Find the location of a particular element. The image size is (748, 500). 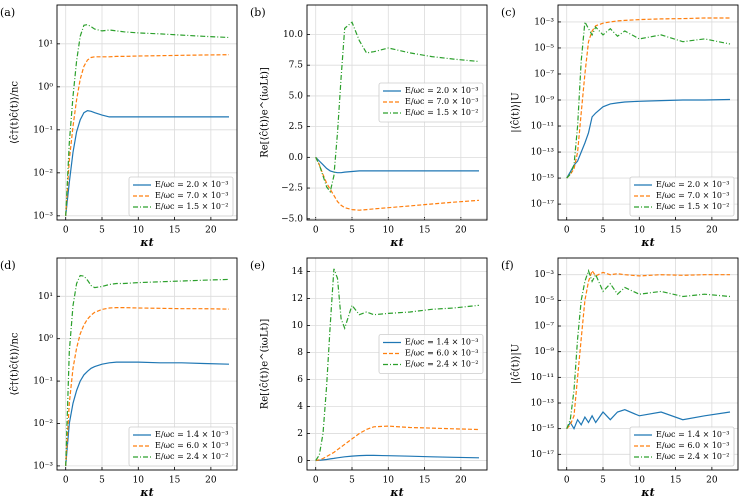

panel-label: (d) is located at coordinates (8, 265).